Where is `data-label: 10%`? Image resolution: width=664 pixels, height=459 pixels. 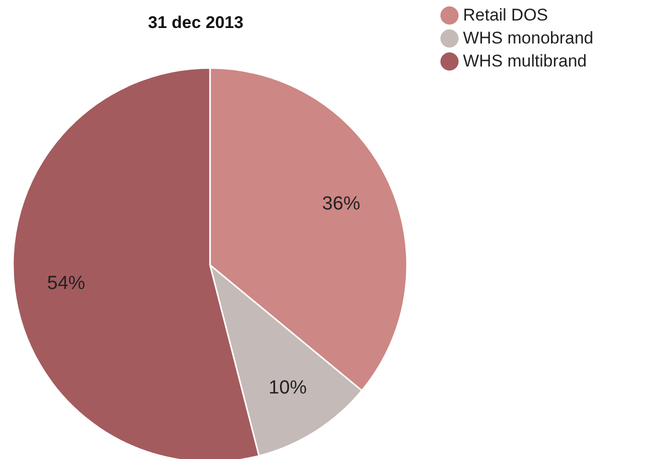 data-label: 10% is located at coordinates (287, 387).